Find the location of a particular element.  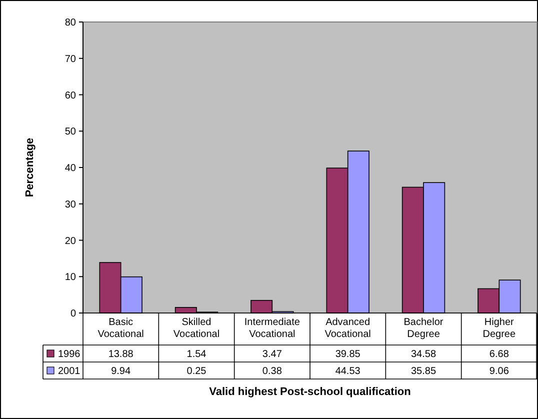

y-tick-label: 60 is located at coordinates (70, 96).